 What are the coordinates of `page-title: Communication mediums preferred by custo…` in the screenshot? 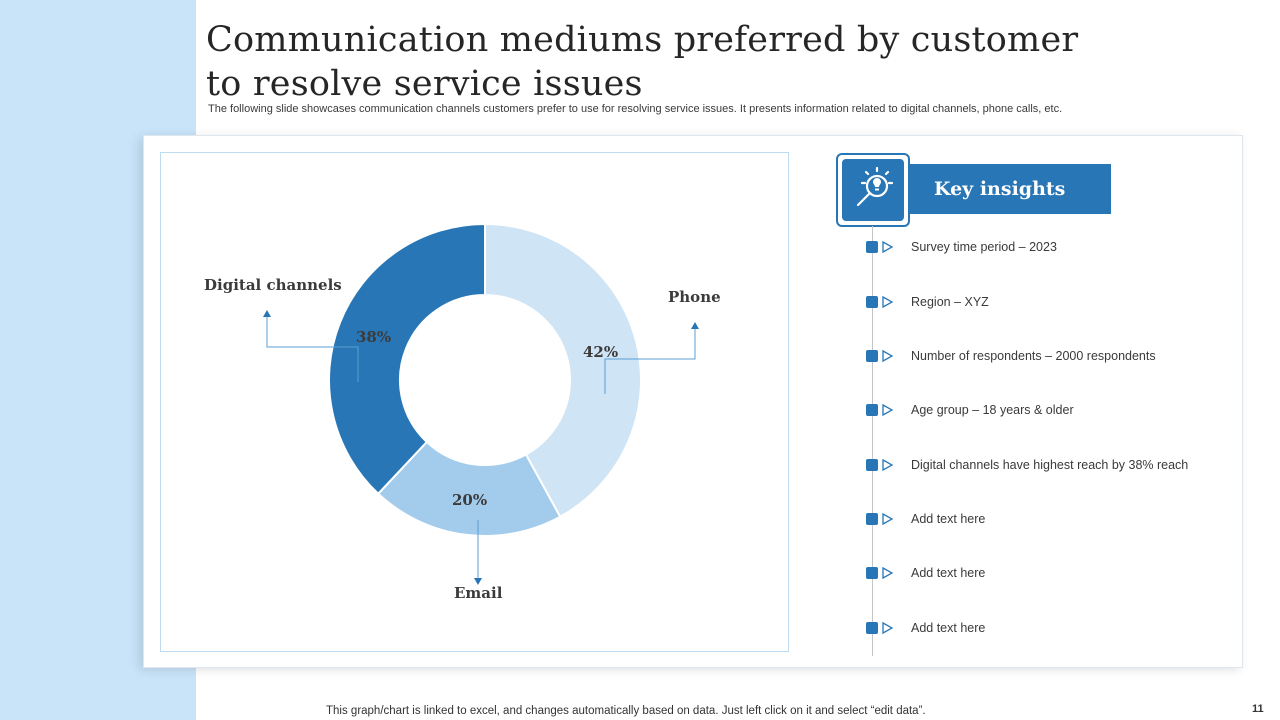 It's located at (706, 62).